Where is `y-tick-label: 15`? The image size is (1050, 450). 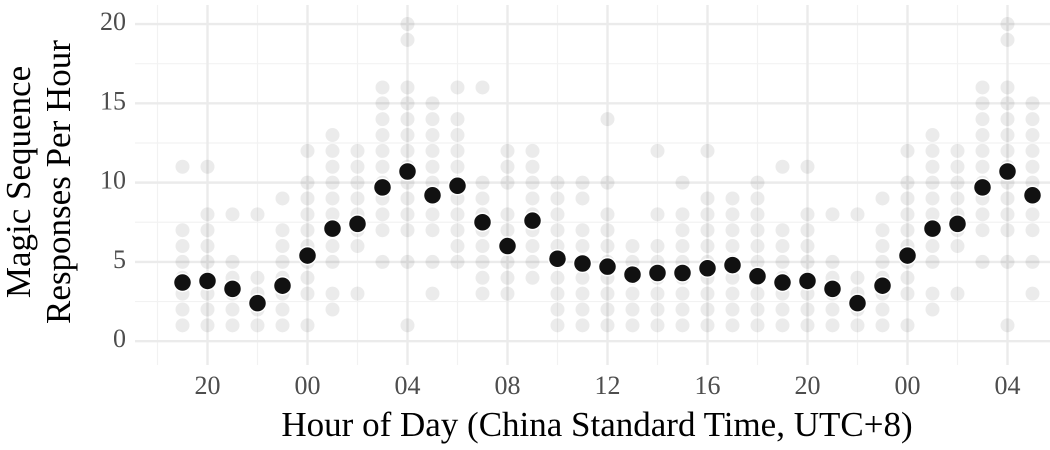
y-tick-label: 15 is located at coordinates (113, 100).